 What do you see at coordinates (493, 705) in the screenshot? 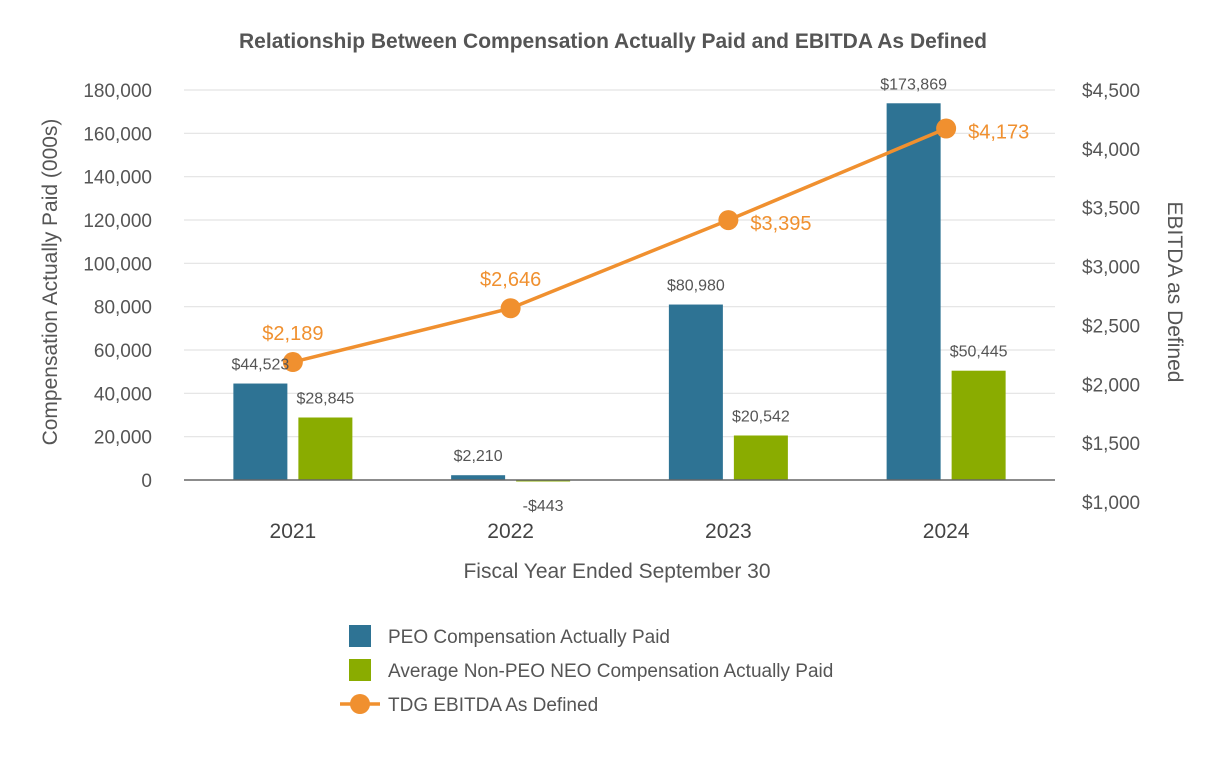
I see `legend-label: TDG EBITDA As Defined` at bounding box center [493, 705].